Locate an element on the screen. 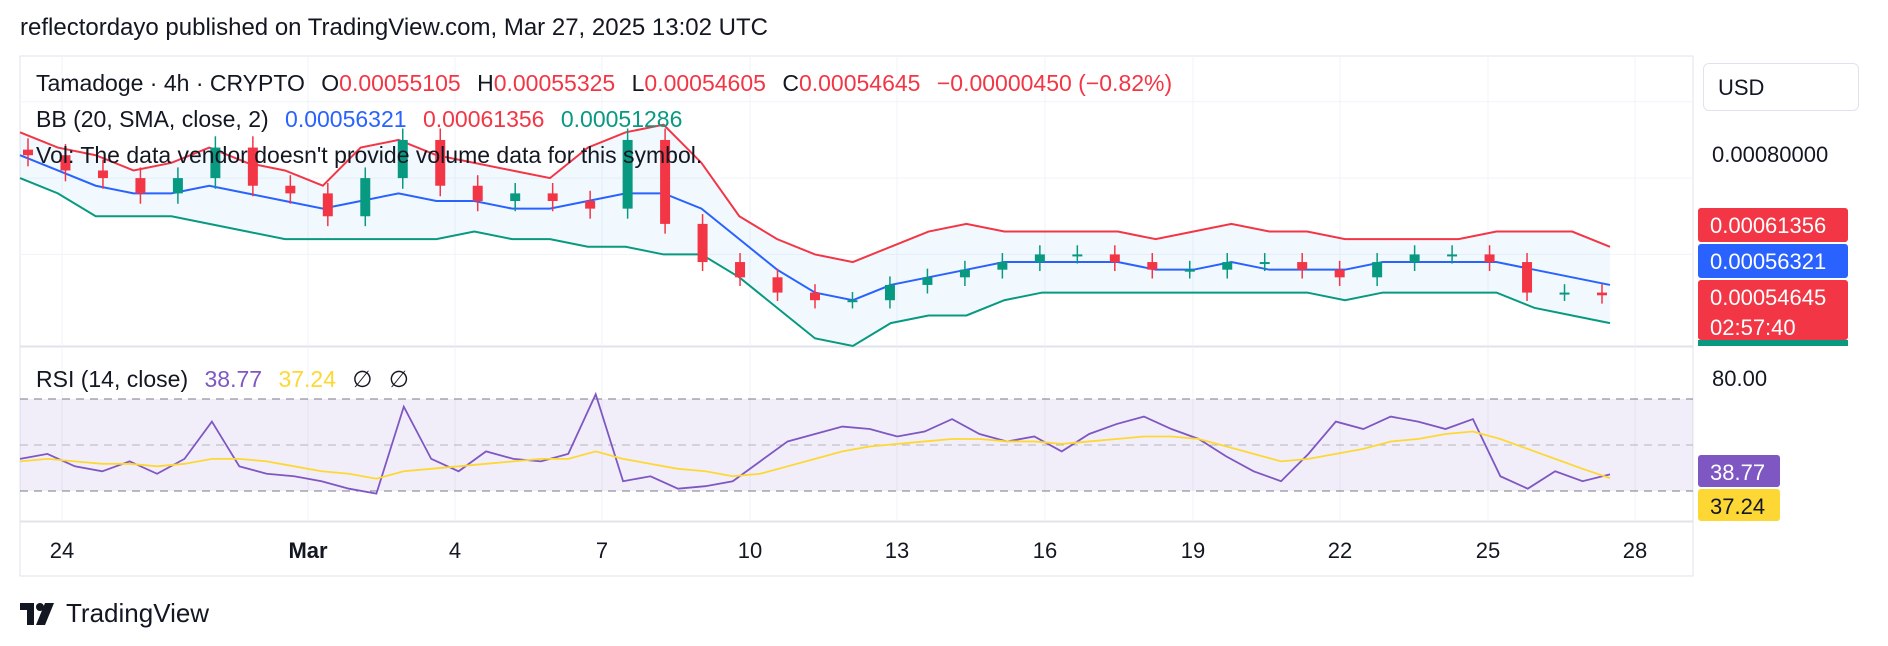 The width and height of the screenshot is (1888, 646). rsi-tag-ma-text: 37.24 is located at coordinates (1737, 506).